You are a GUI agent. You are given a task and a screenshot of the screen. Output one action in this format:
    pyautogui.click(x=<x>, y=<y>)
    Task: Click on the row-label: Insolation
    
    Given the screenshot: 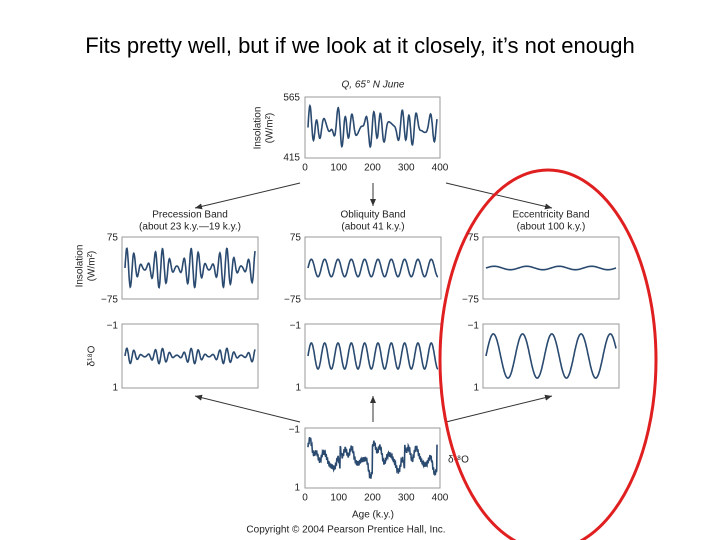 What is the action you would take?
    pyautogui.click(x=80, y=266)
    